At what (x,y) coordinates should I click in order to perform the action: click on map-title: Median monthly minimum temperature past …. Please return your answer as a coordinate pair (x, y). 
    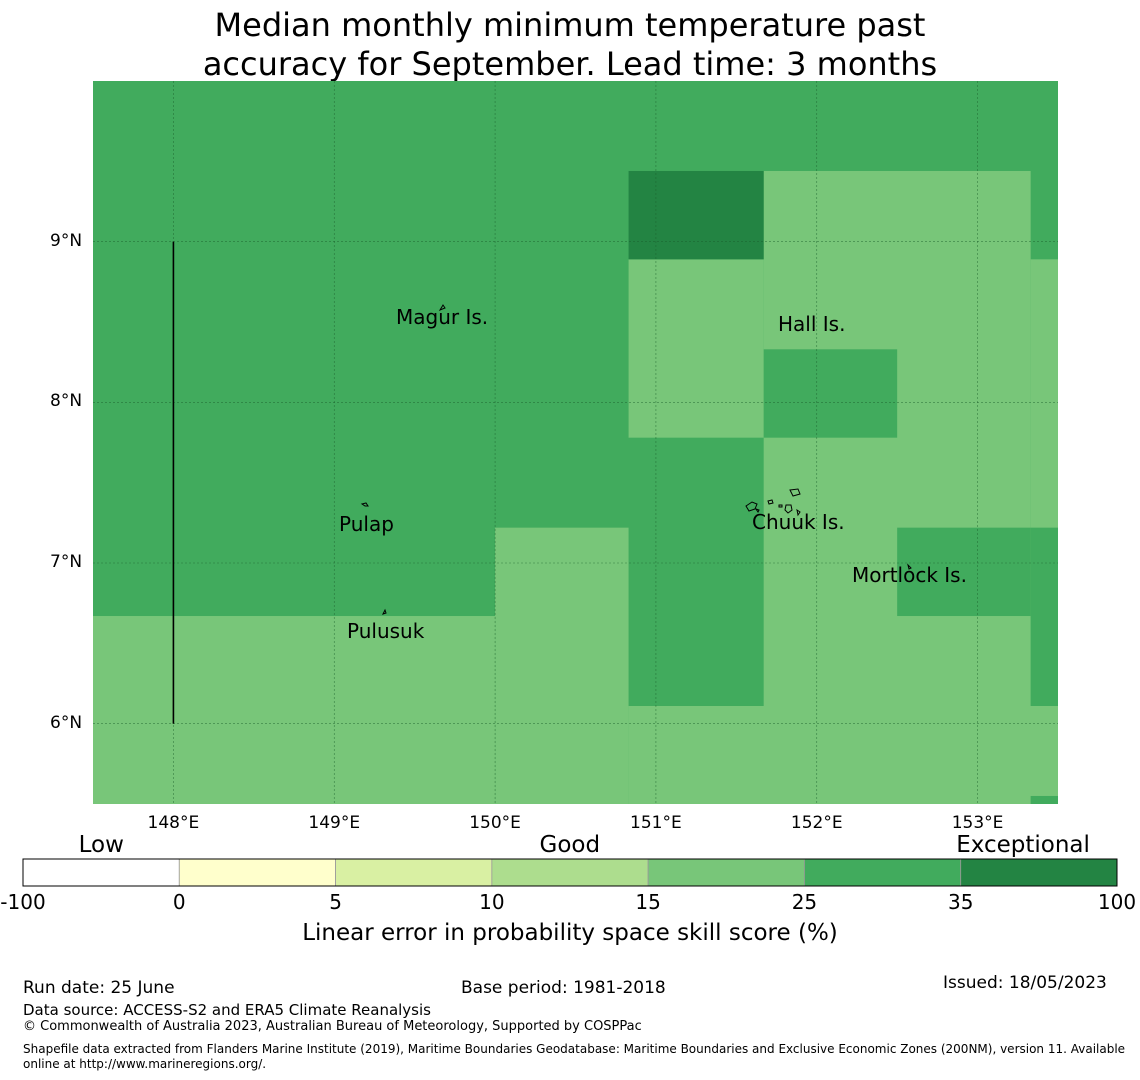
    Looking at the image, I should click on (570, 45).